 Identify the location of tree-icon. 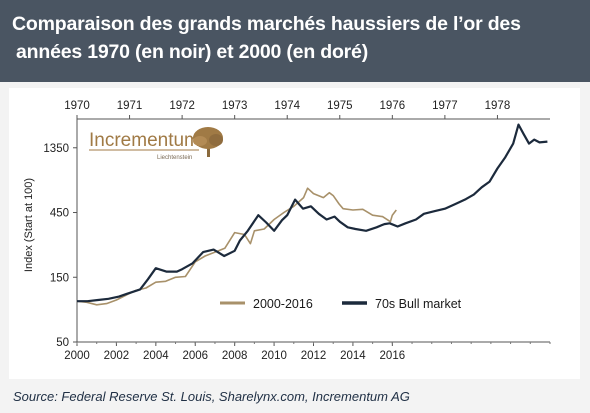
(208, 142).